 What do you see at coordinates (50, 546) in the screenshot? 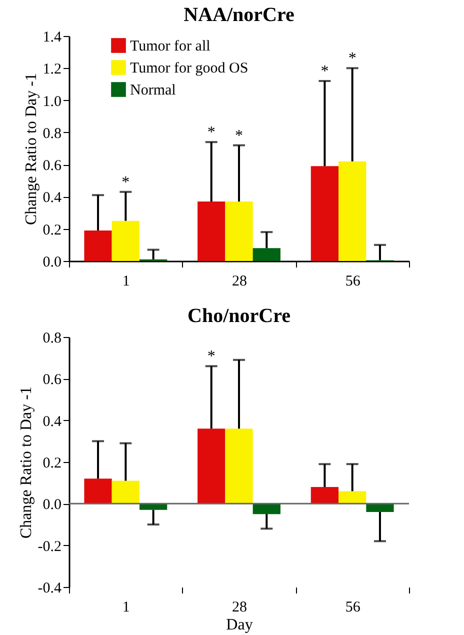
I see `y-tick-label: -0.2` at bounding box center [50, 546].